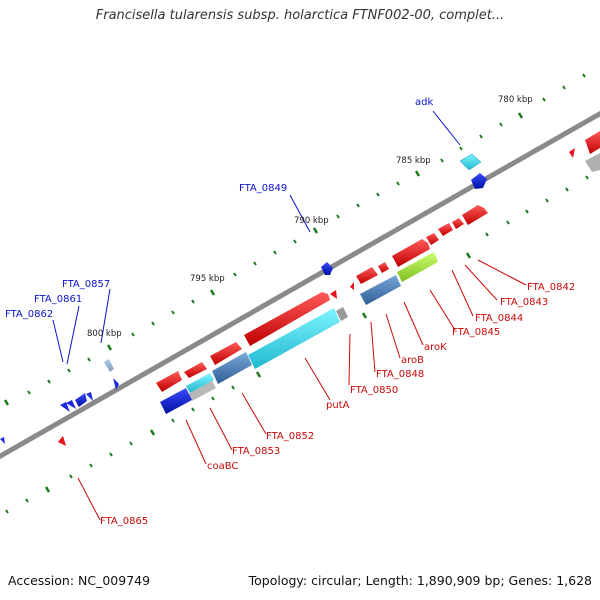  What do you see at coordinates (176, 401) in the screenshot?
I see `gene-blue-block` at bounding box center [176, 401].